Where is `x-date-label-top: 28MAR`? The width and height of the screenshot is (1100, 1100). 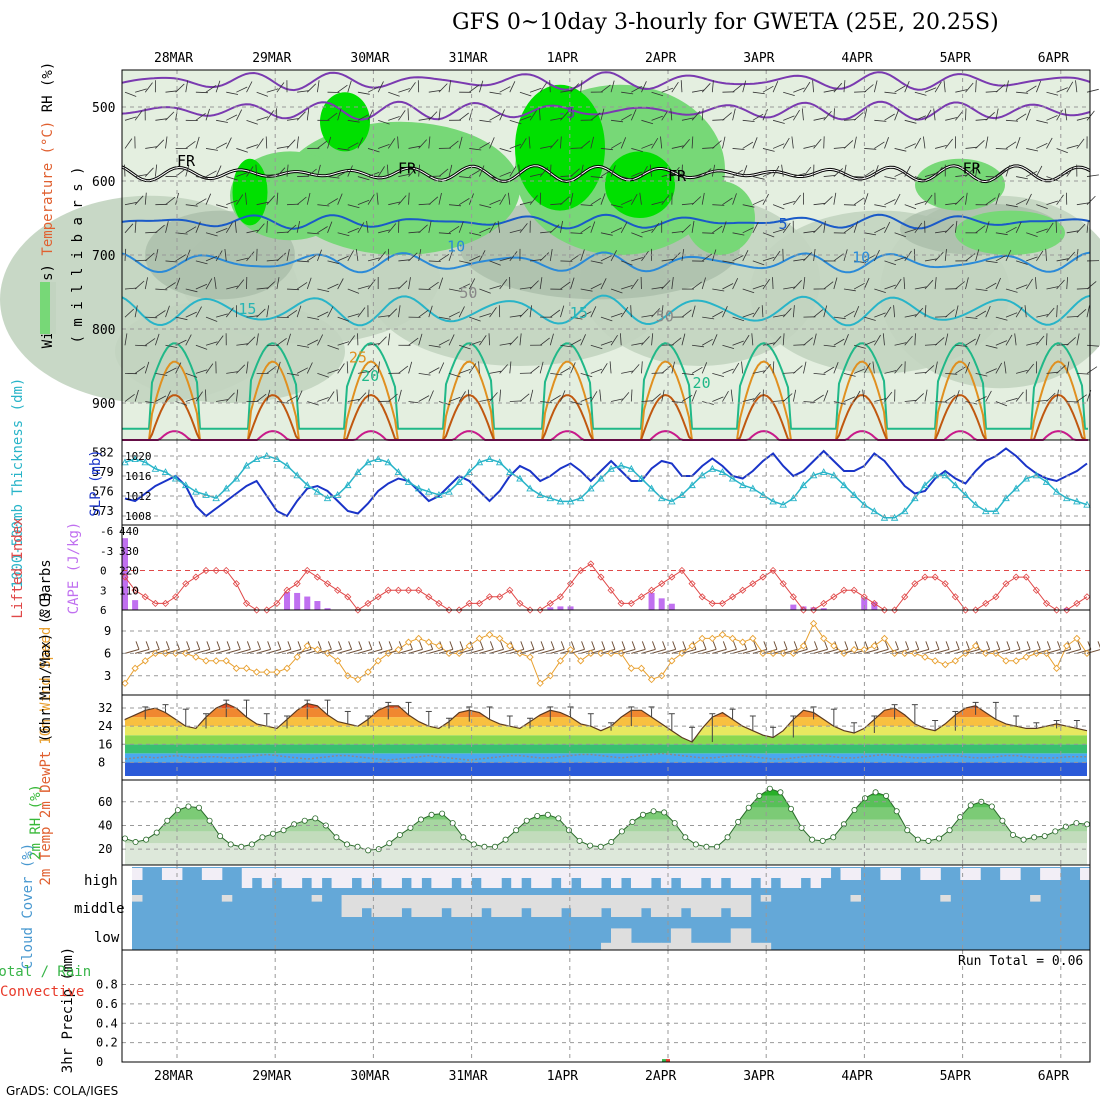
x-date-label-top: 28MAR is located at coordinates (173, 58).